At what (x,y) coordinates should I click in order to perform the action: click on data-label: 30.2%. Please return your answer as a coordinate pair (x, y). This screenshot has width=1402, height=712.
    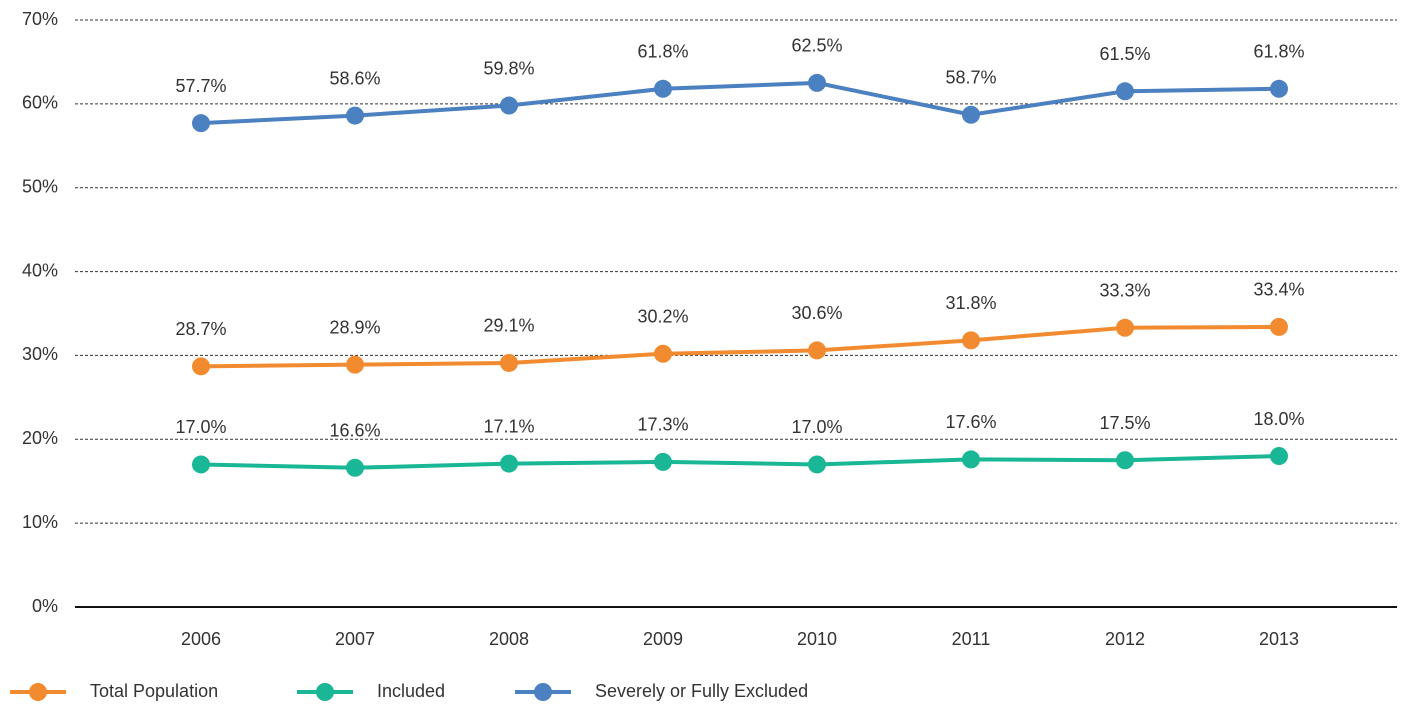
    Looking at the image, I should click on (662, 317).